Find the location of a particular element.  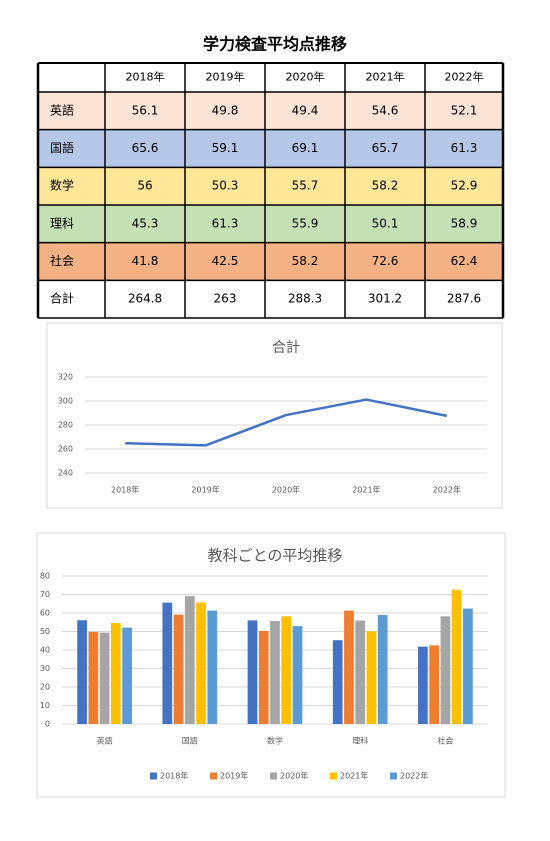

y-tick-label: 30 is located at coordinates (45, 668).